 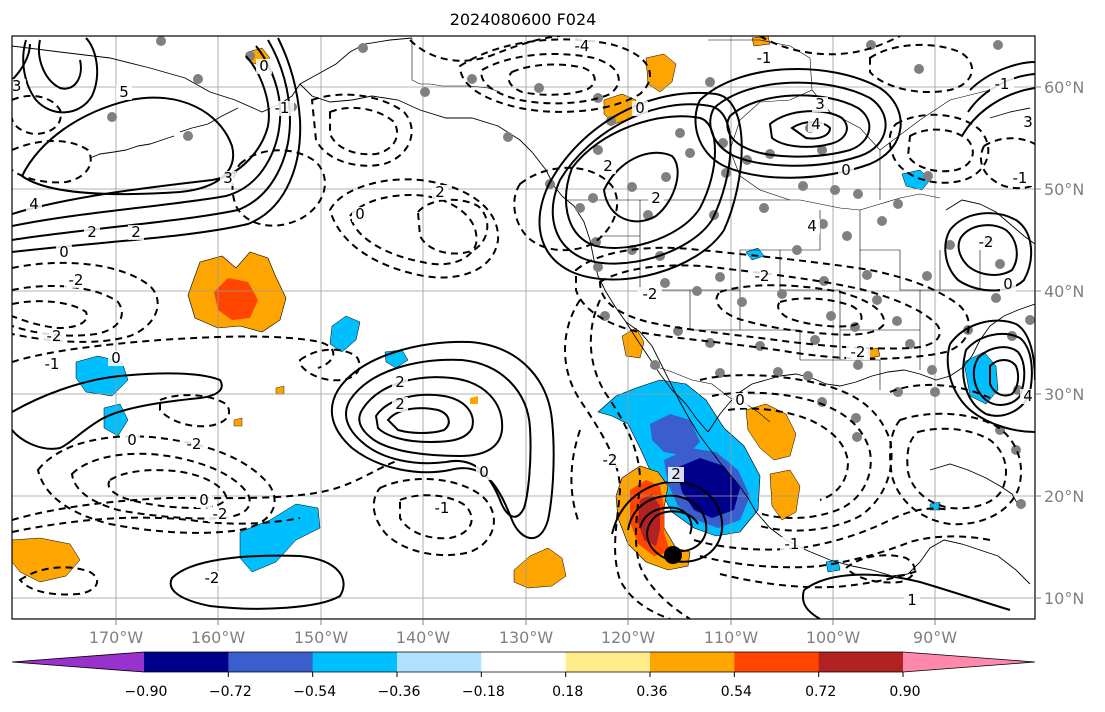 What do you see at coordinates (1064, 598) in the screenshot?
I see `lat-label: 10°N` at bounding box center [1064, 598].